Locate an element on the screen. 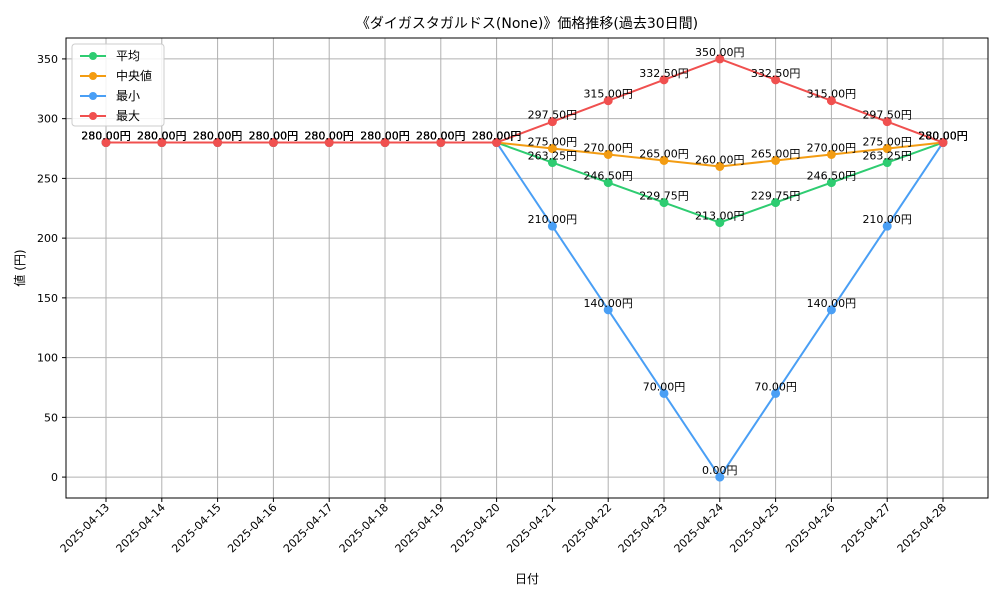 This screenshot has height=600, width=1000. y-axis-ticks: 0 50 100 150 200 250 300 350 is located at coordinates (51, 268).